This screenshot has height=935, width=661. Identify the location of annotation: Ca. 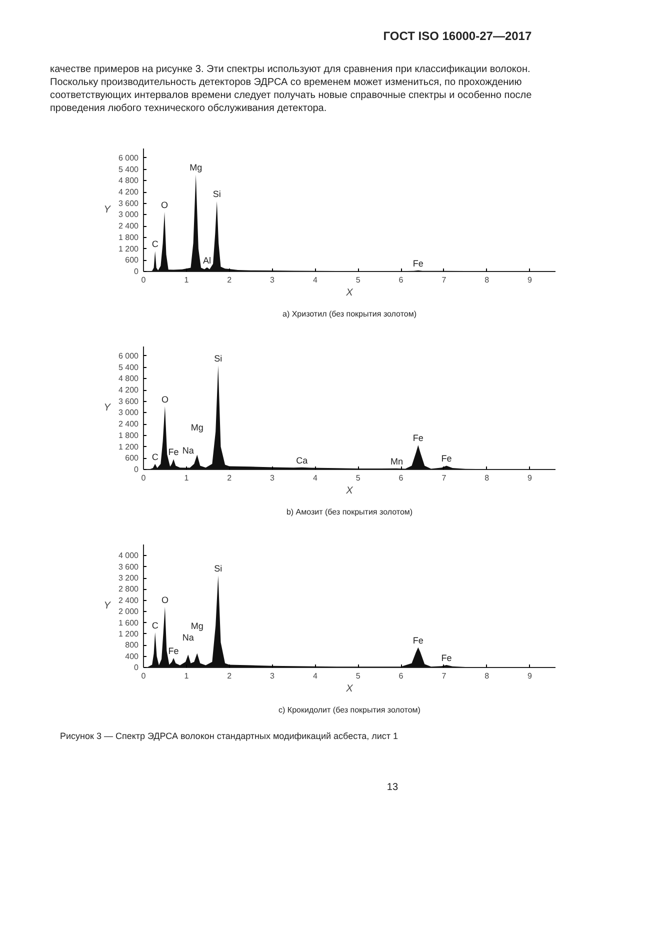
(302, 461).